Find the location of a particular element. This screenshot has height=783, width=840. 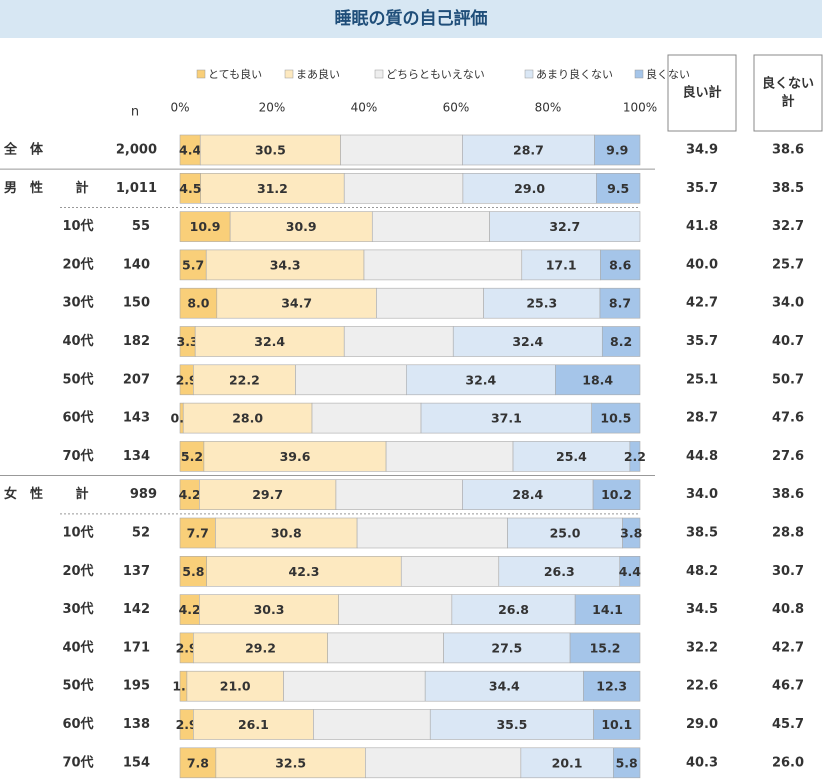

column-header: 良くない is located at coordinates (788, 84).